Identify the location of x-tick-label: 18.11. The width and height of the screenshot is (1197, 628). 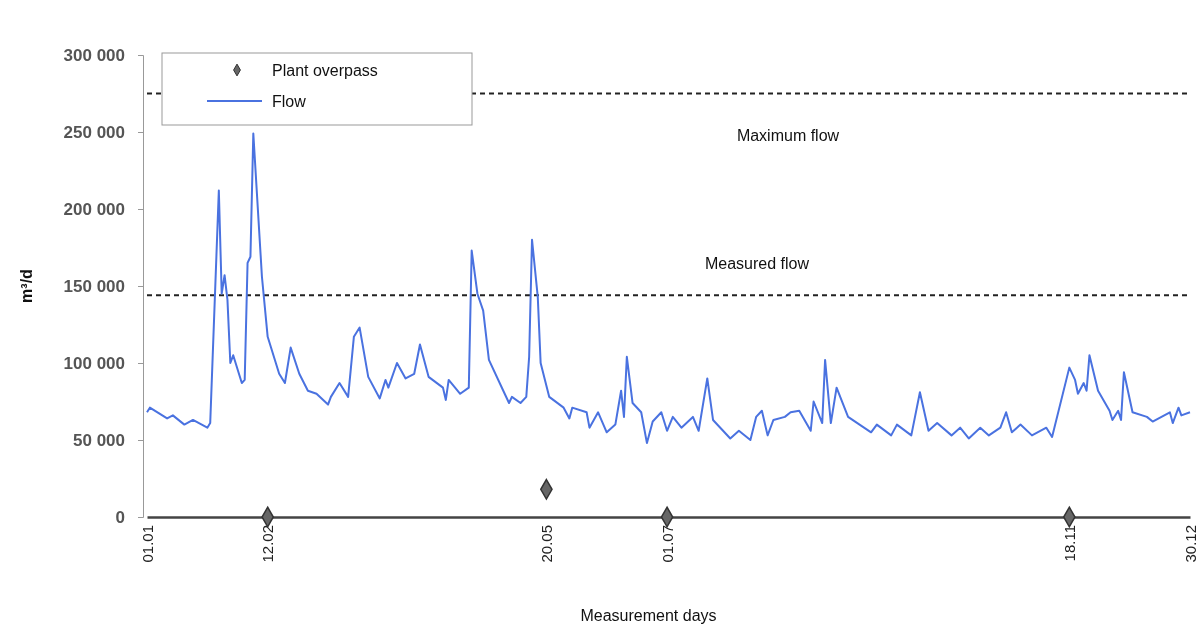
(1070, 543).